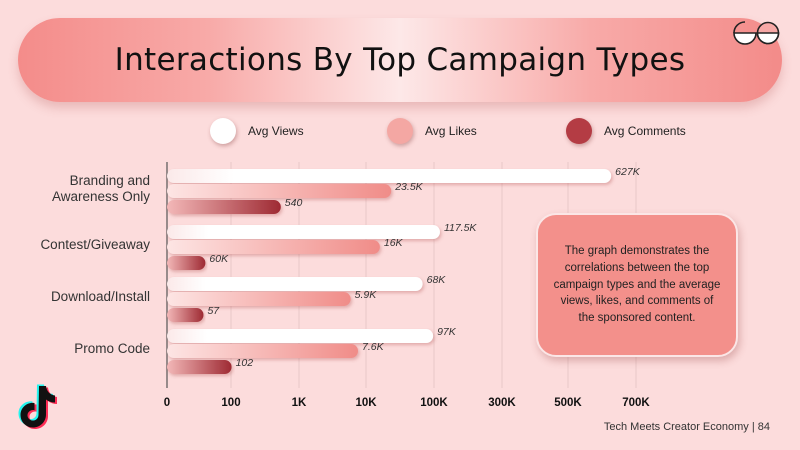 This screenshot has height=450, width=800. What do you see at coordinates (686, 427) in the screenshot?
I see `footer-text: Tech Meets Creator Economy | 84` at bounding box center [686, 427].